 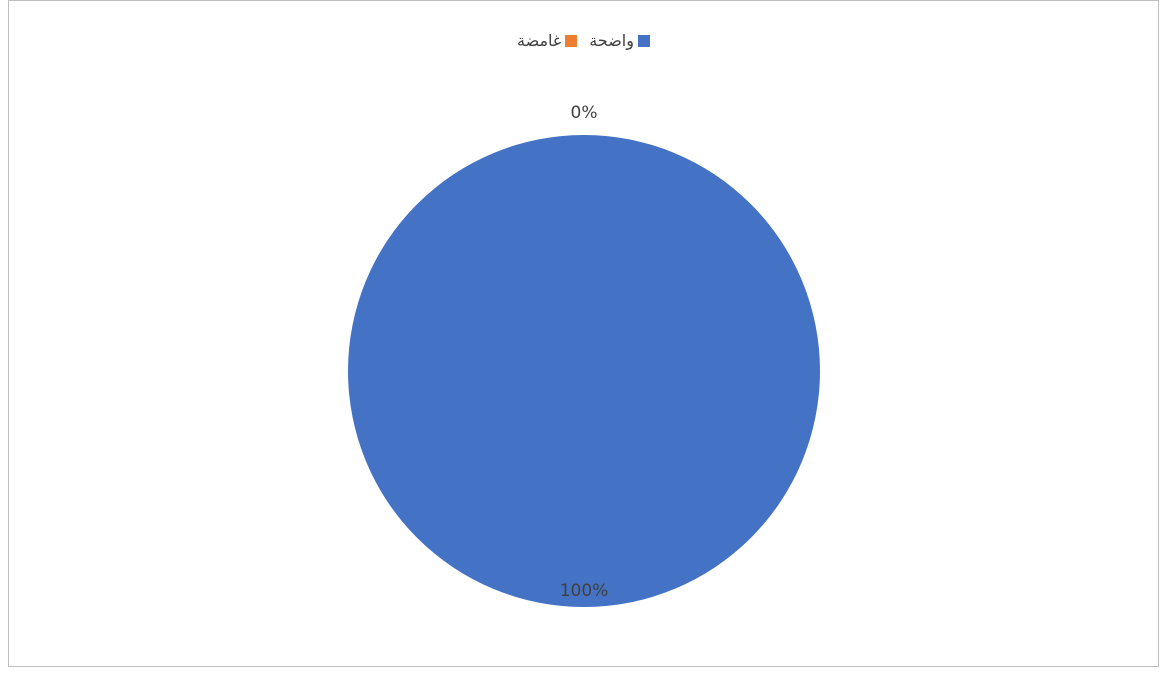 What do you see at coordinates (584, 591) in the screenshot?
I see `data-label-clear: 100%` at bounding box center [584, 591].